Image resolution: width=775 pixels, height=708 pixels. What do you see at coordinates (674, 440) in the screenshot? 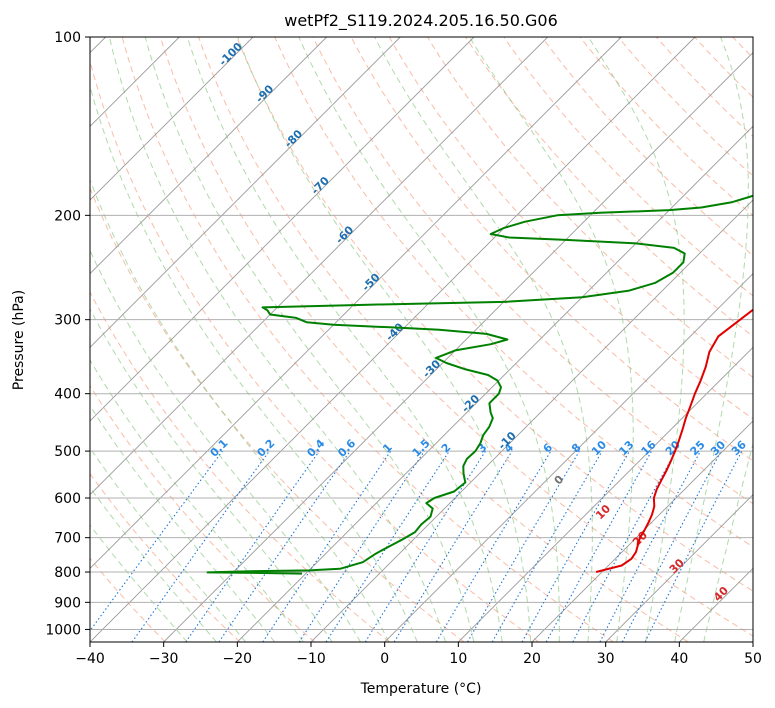
I see `temperature-profile` at bounding box center [674, 440].